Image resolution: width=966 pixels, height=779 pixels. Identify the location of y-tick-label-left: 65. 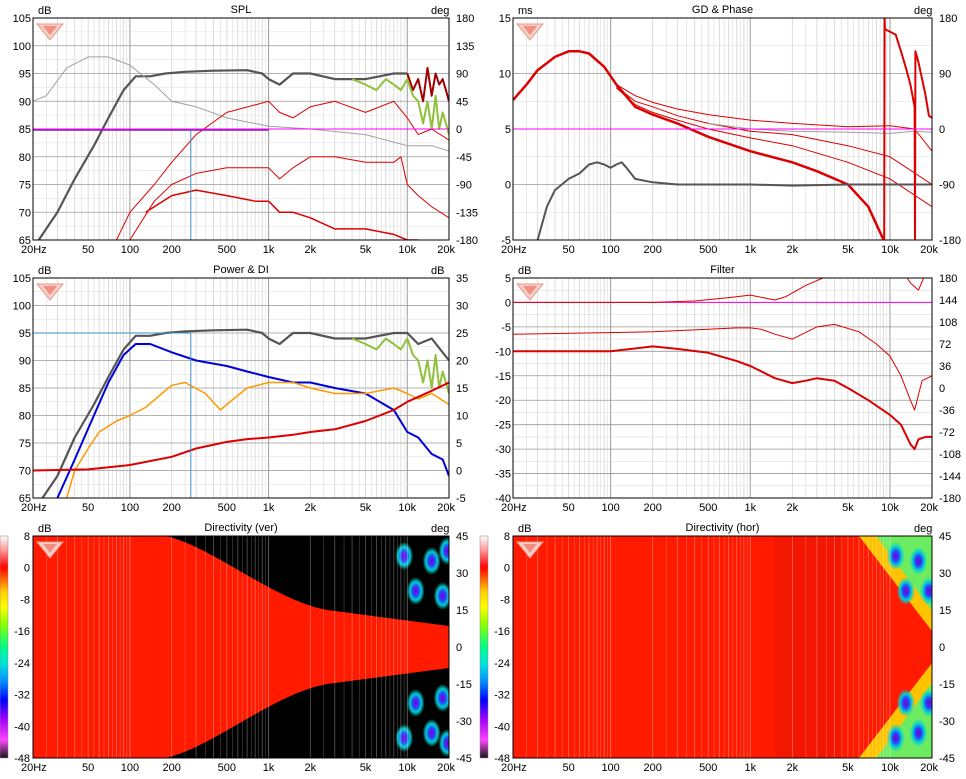
(25, 499).